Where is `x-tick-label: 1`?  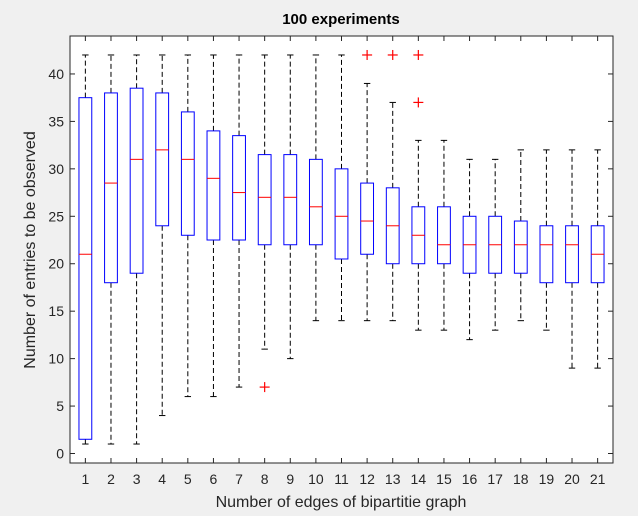
x-tick-label: 1 is located at coordinates (85, 479).